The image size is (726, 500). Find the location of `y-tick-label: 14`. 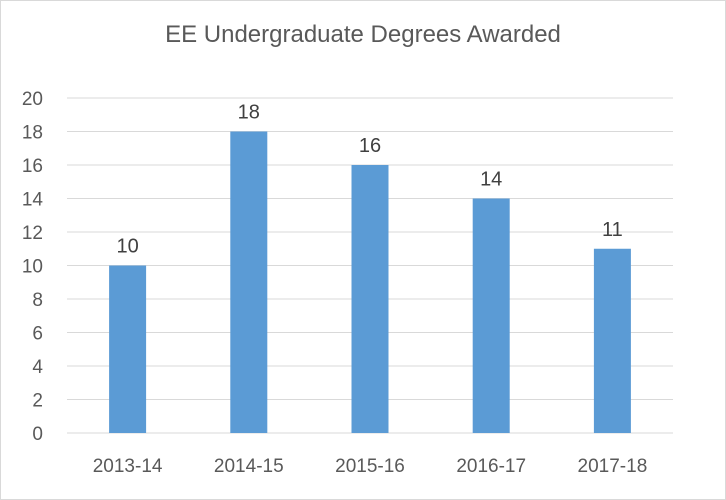

y-tick-label: 14 is located at coordinates (33, 200).